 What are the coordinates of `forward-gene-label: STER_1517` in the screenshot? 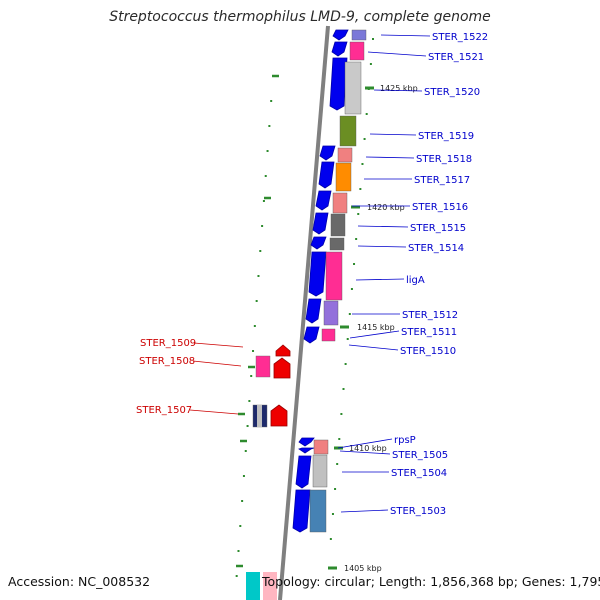 It's located at (442, 180).